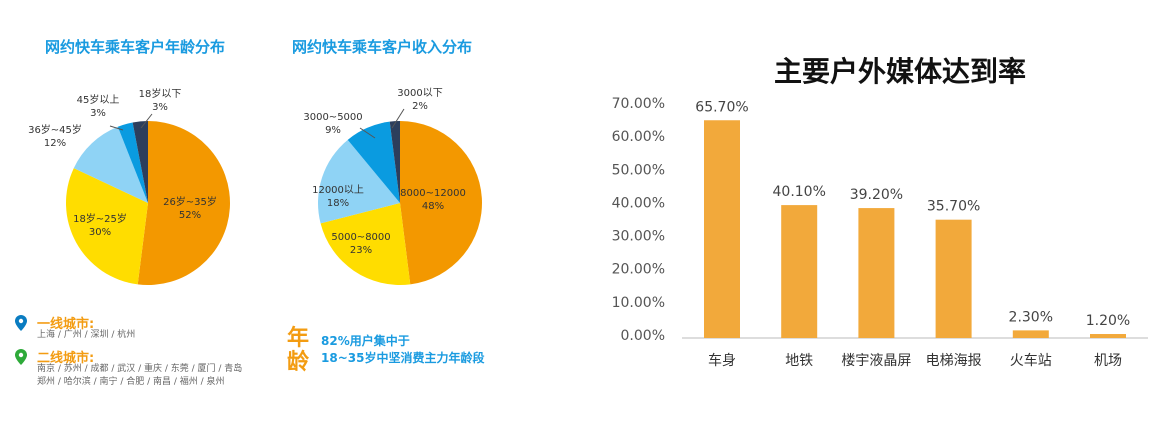 The width and height of the screenshot is (1161, 444). What do you see at coordinates (100, 232) in the screenshot?
I see `pie-slice-value: 30%` at bounding box center [100, 232].